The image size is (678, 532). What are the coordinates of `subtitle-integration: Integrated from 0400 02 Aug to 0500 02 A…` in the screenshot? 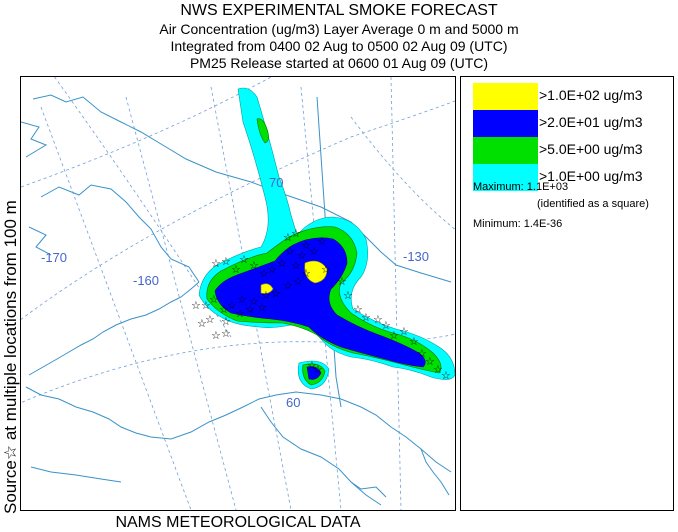 It's located at (339, 46).